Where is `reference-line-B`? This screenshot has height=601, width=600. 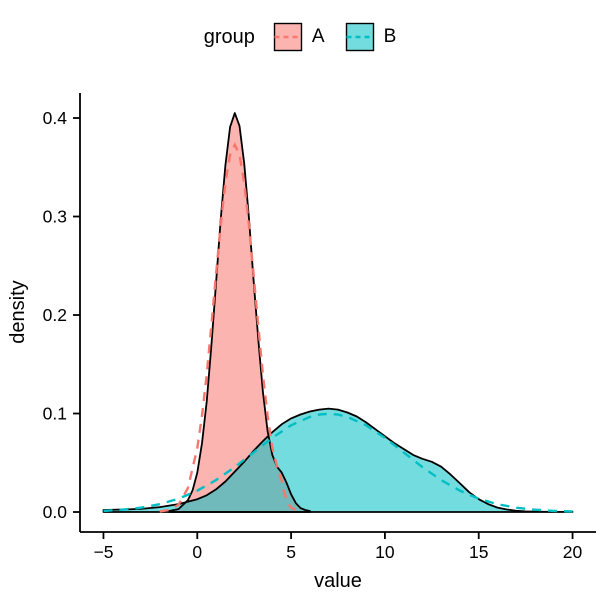 reference-line-B is located at coordinates (338, 462).